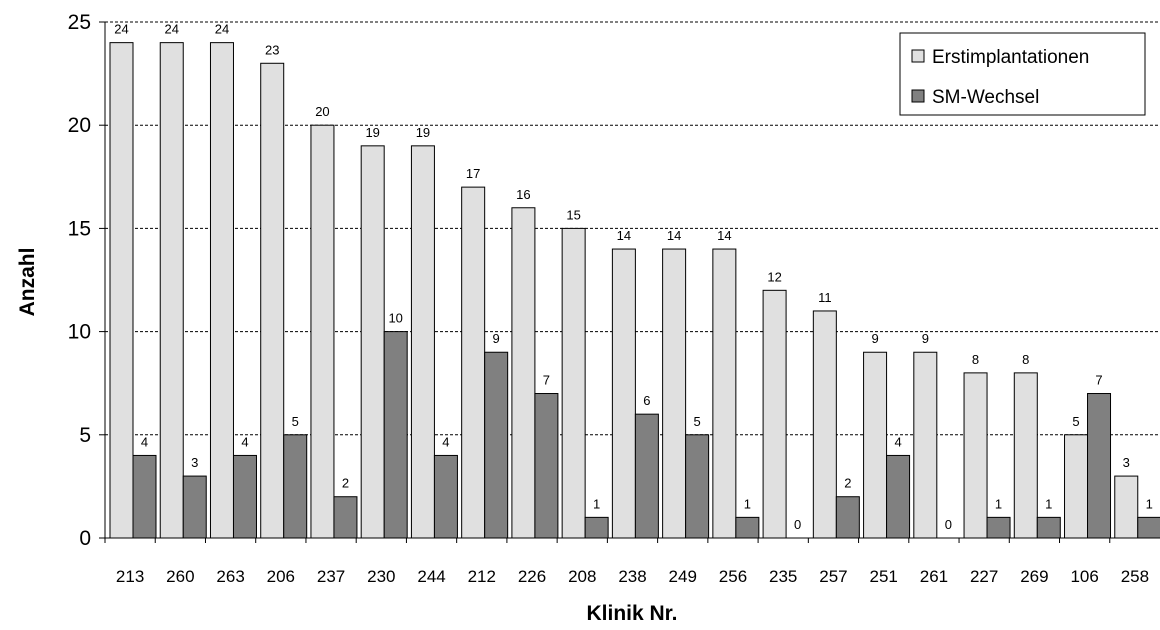  What do you see at coordinates (733, 576) in the screenshot?
I see `x-tick-label: 256` at bounding box center [733, 576].